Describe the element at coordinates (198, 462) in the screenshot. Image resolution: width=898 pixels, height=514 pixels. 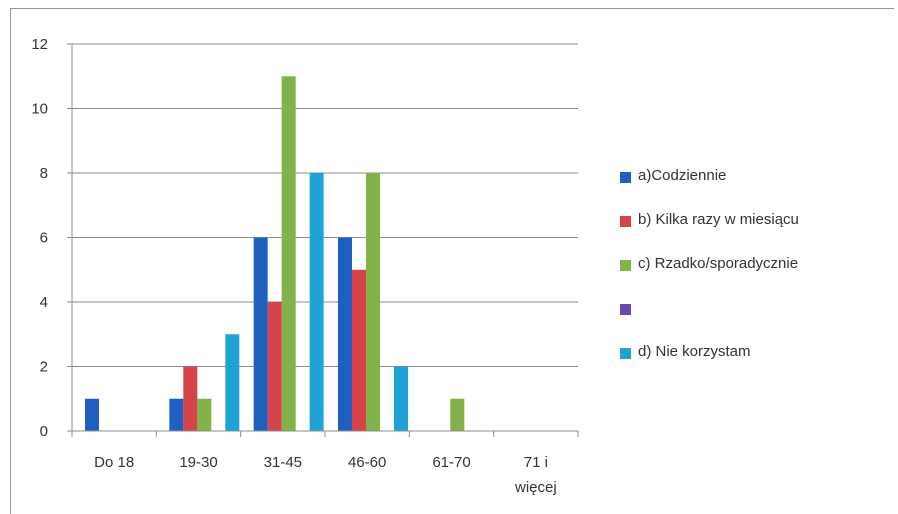
I see `x-tick-label: 19-30` at that location.